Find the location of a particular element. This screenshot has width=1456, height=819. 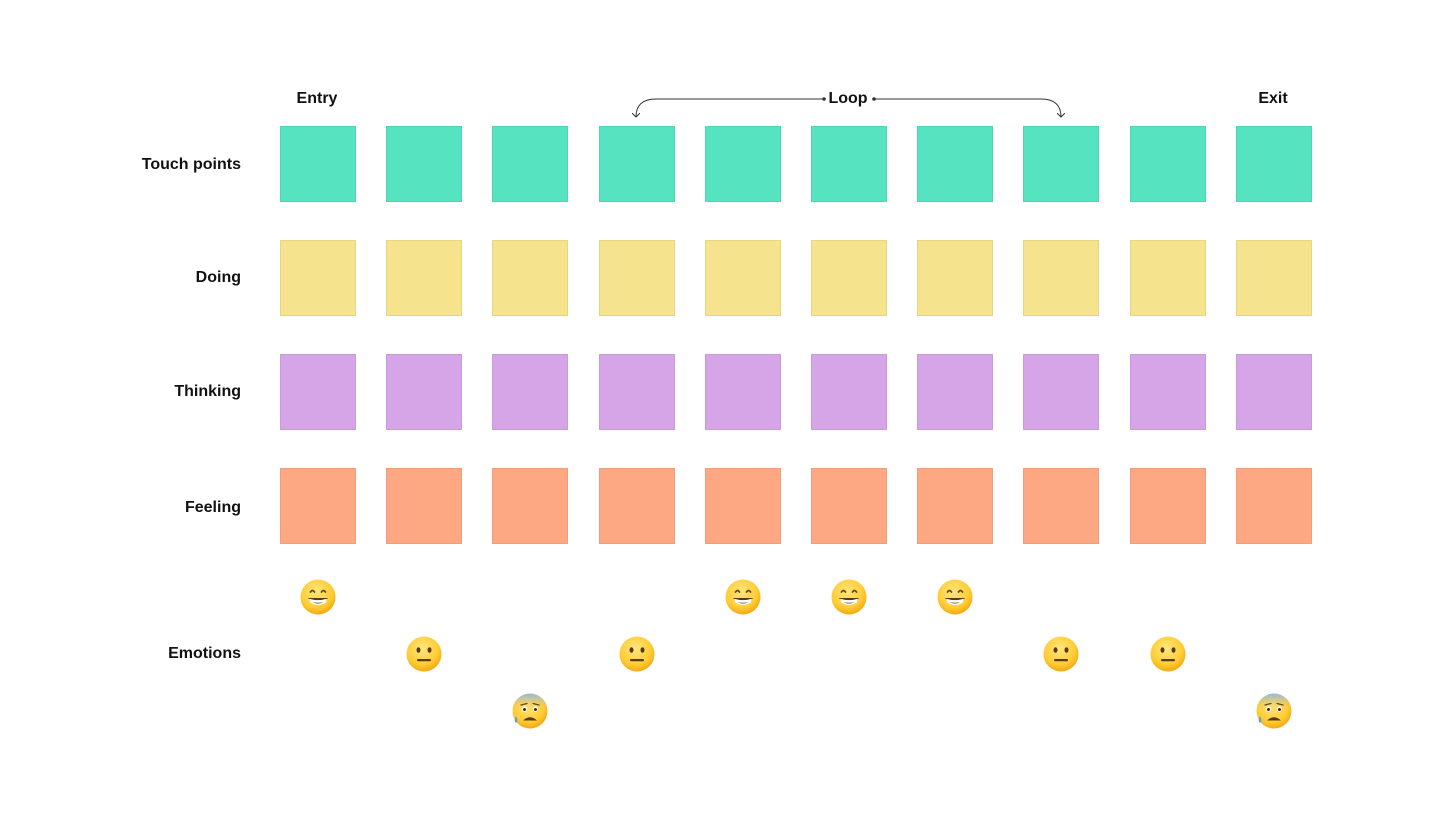

loop-dot-left is located at coordinates (824, 99).